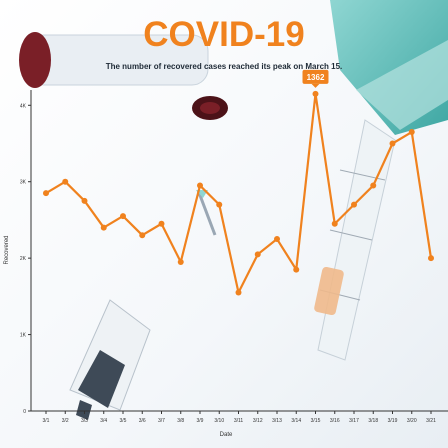 The height and width of the screenshot is (448, 448). I want to click on y-tick-label: 3K, so click(23, 183).